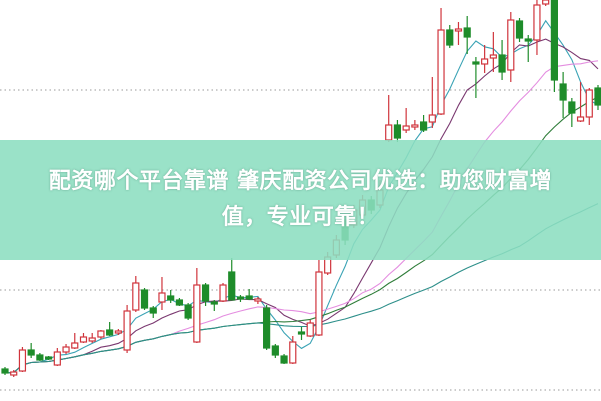 The image size is (601, 401). What do you see at coordinates (300, 181) in the screenshot?
I see `banner-title-line1: 配资哪个平台靠谱 肇庆配资公司优选：助您财富增` at bounding box center [300, 181].